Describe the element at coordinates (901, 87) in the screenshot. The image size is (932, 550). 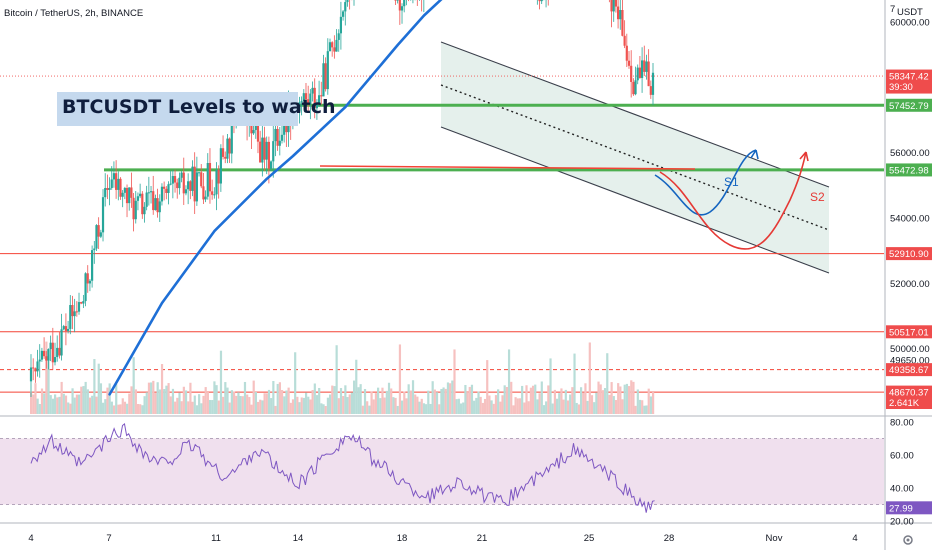
I see `bar-countdown: 39:30` at that location.